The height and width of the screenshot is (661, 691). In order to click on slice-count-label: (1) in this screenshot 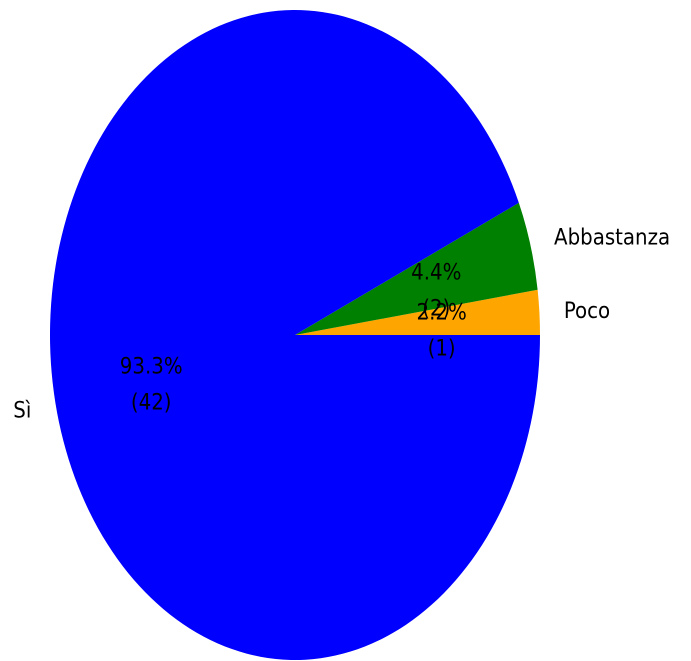, I will do `click(442, 348)`.